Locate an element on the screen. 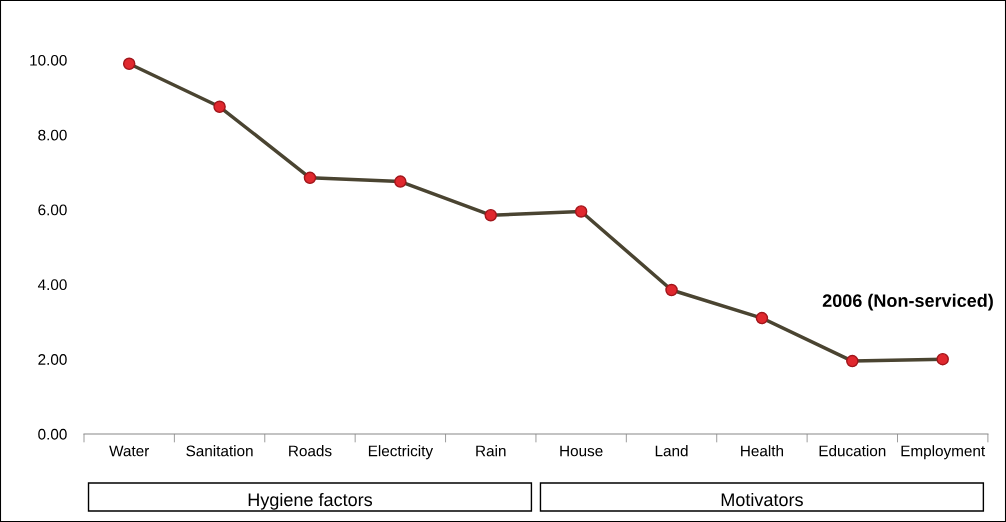 The height and width of the screenshot is (522, 1006). series-label: 2006 (Non-serviced) is located at coordinates (907, 302).